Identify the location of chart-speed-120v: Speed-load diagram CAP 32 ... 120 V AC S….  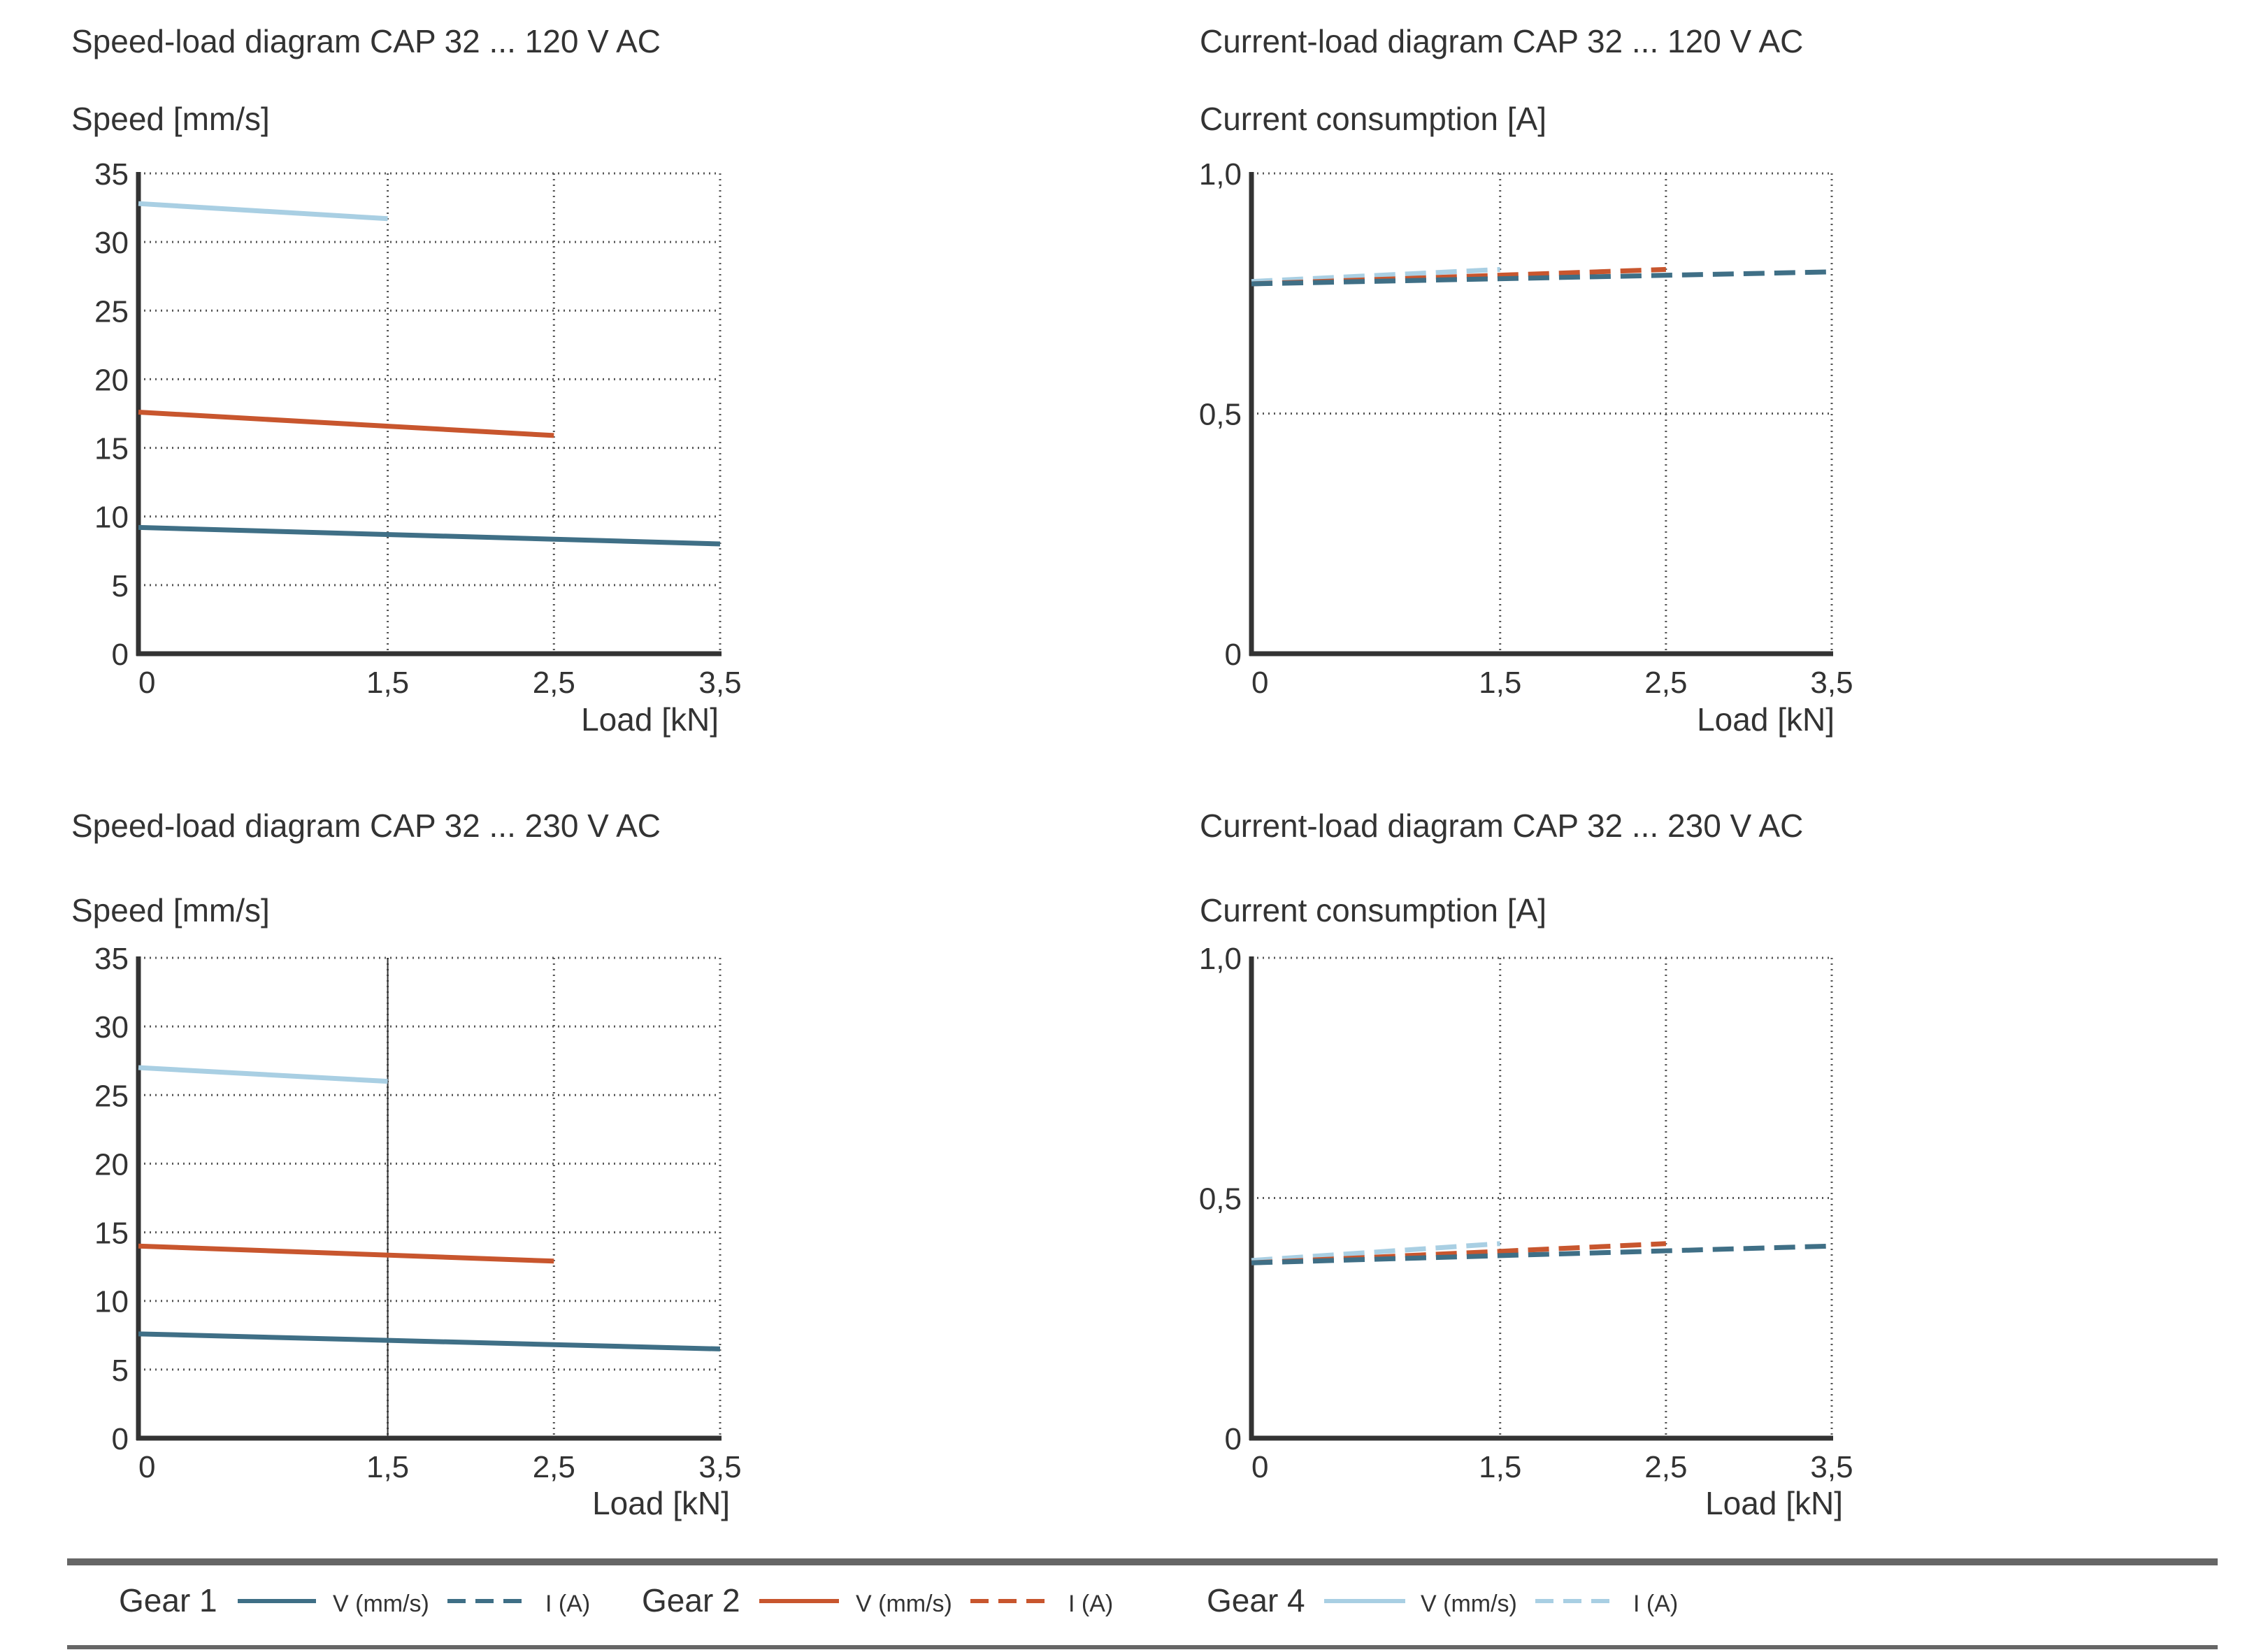
(406, 380).